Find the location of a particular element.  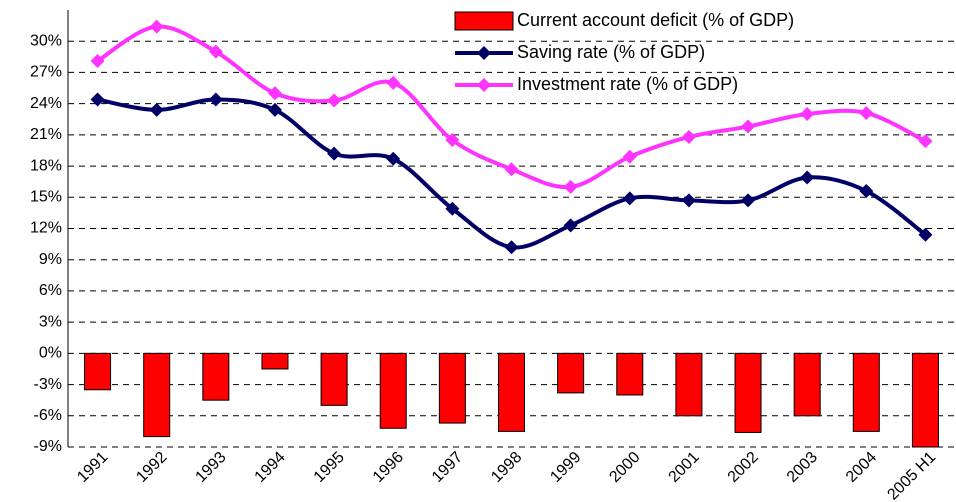

y-tick-label: 12% is located at coordinates (46, 228).